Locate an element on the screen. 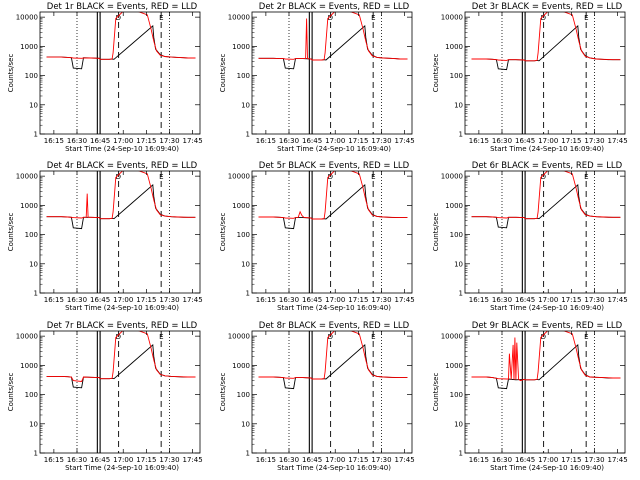  chart-title: Det 7r BLACK = Events, RED = LLD is located at coordinates (122, 326).